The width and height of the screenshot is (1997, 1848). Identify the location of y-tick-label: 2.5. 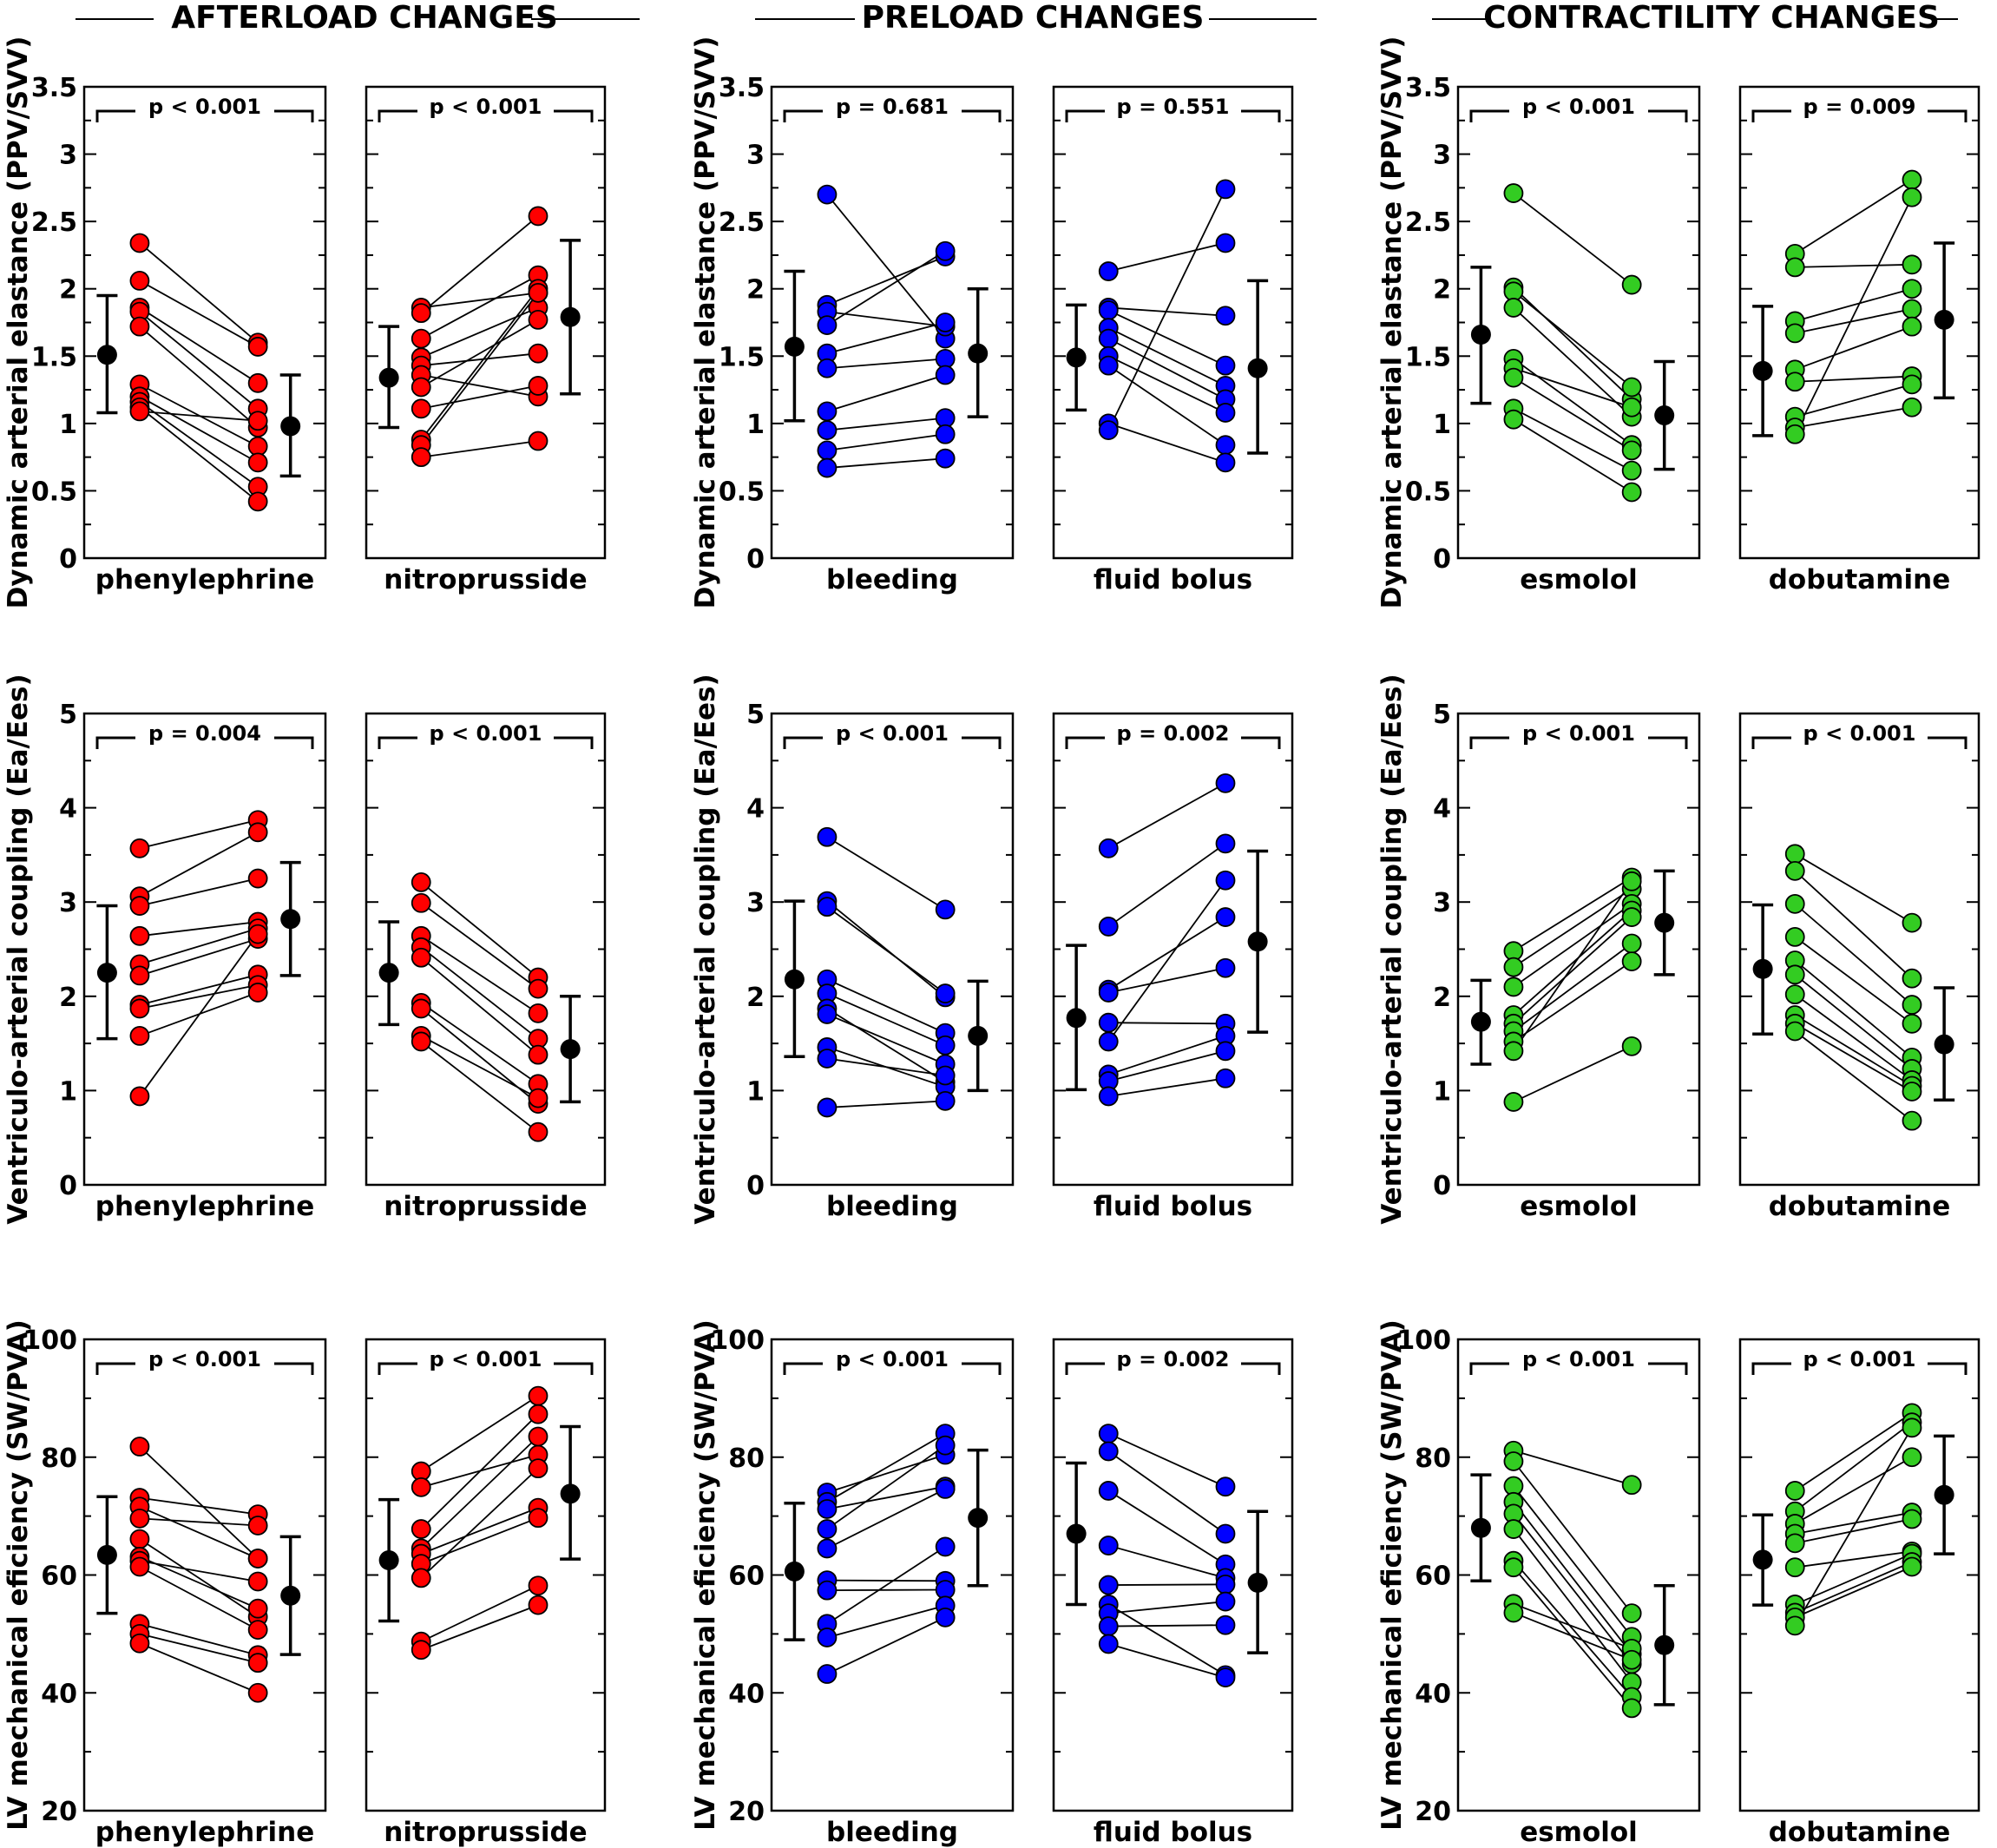
(742, 222).